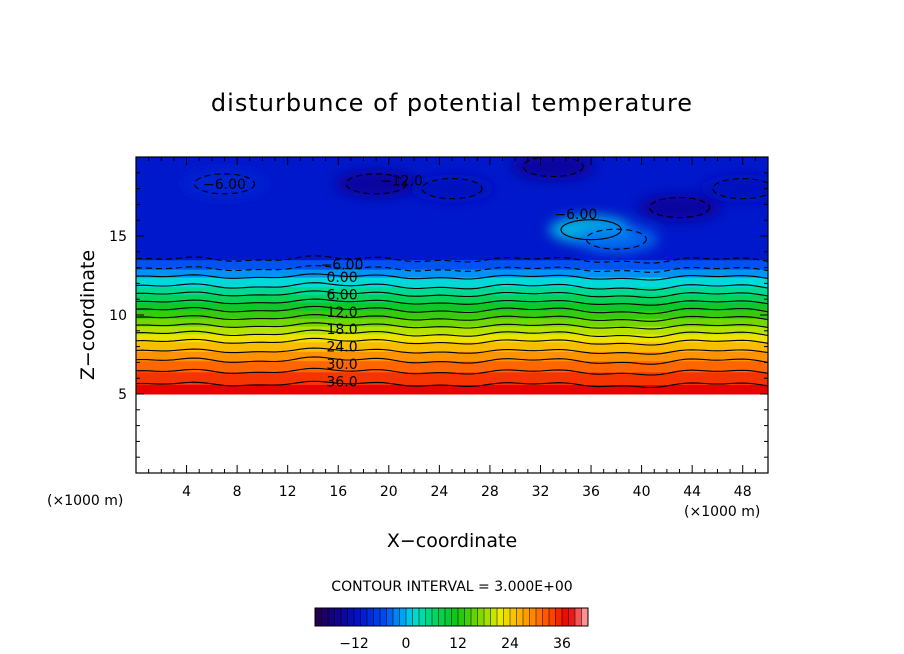  Describe the element at coordinates (743, 492) in the screenshot. I see `x-tick-label: 48` at that location.